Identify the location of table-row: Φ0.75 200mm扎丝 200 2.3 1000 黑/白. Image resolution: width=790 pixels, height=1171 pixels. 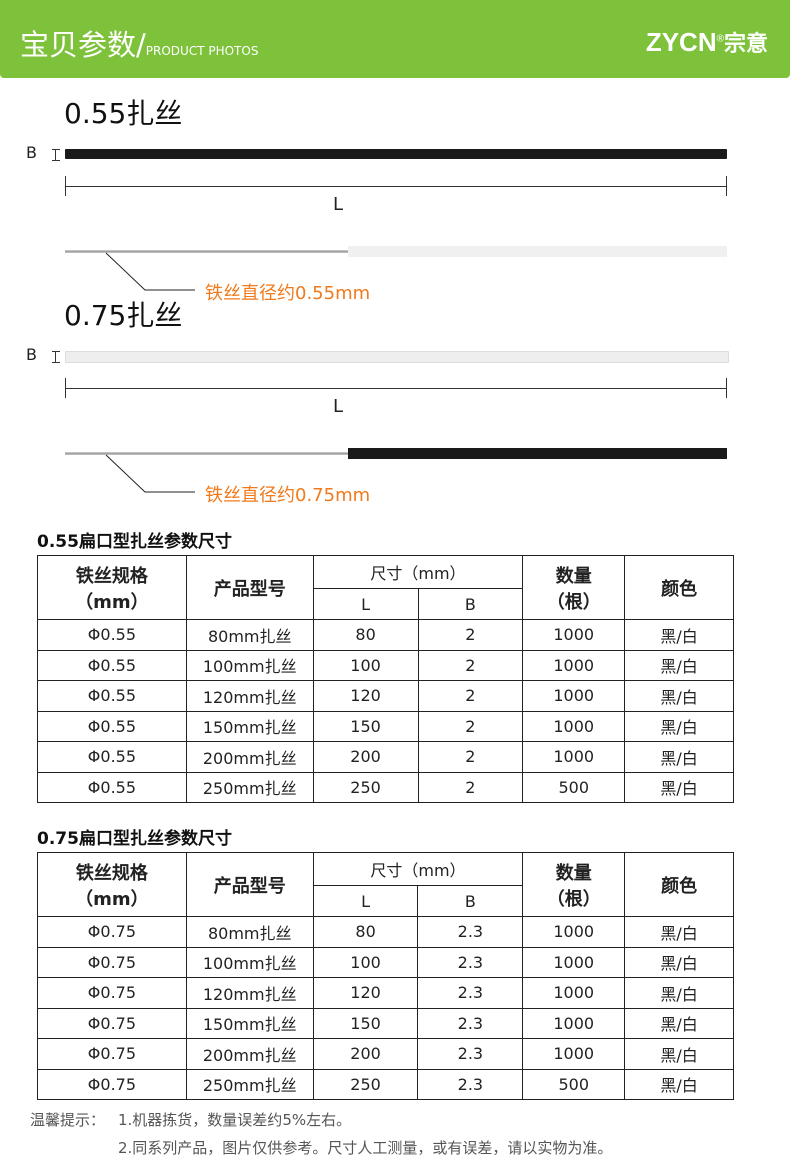
(385, 1054).